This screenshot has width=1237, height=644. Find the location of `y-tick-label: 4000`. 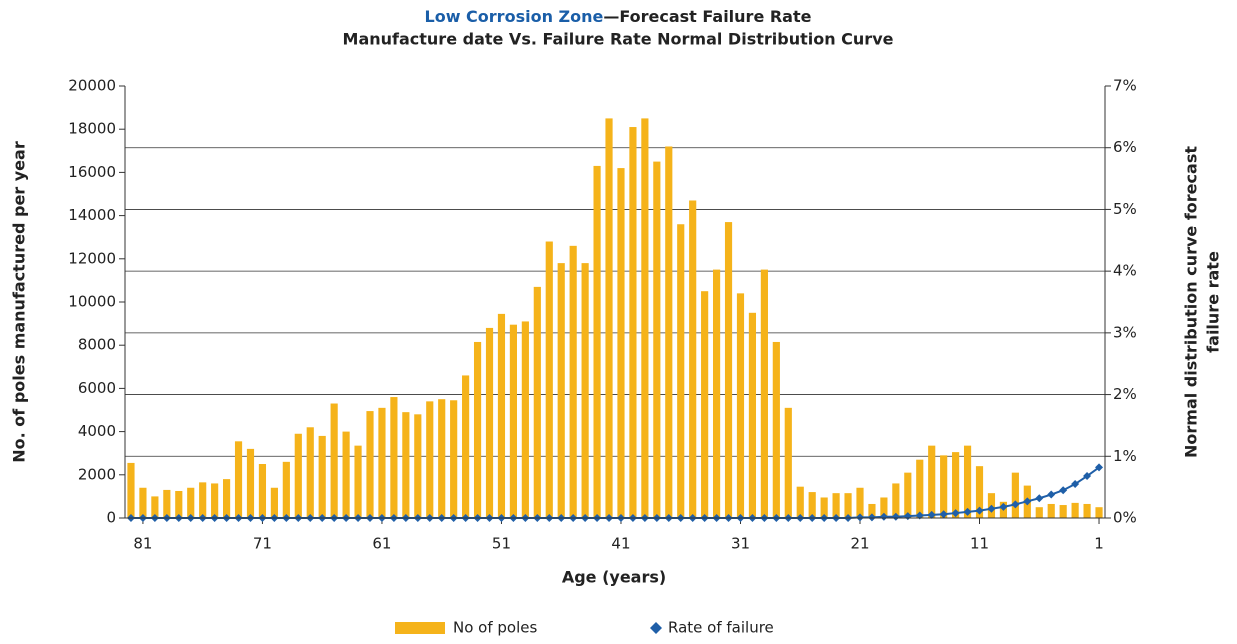

y-tick-label: 4000 is located at coordinates (97, 431).